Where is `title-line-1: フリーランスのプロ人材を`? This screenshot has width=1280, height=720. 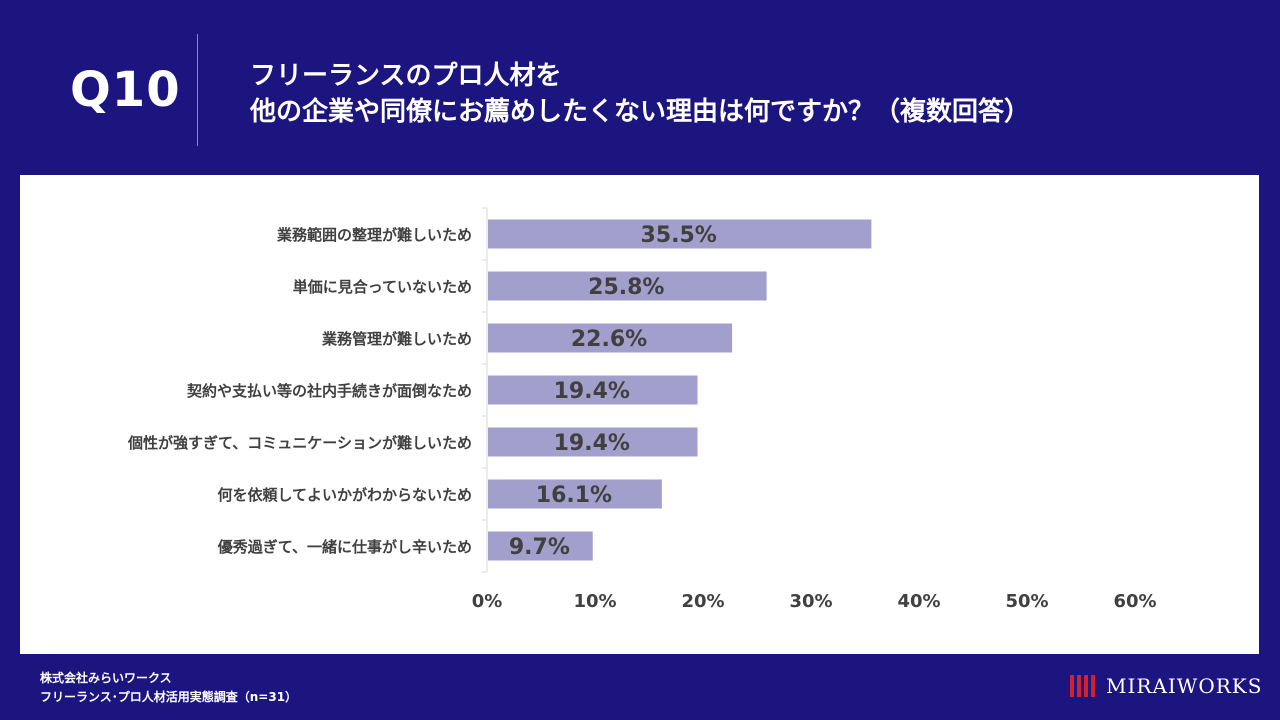 title-line-1: フリーランスのプロ人材を is located at coordinates (406, 76).